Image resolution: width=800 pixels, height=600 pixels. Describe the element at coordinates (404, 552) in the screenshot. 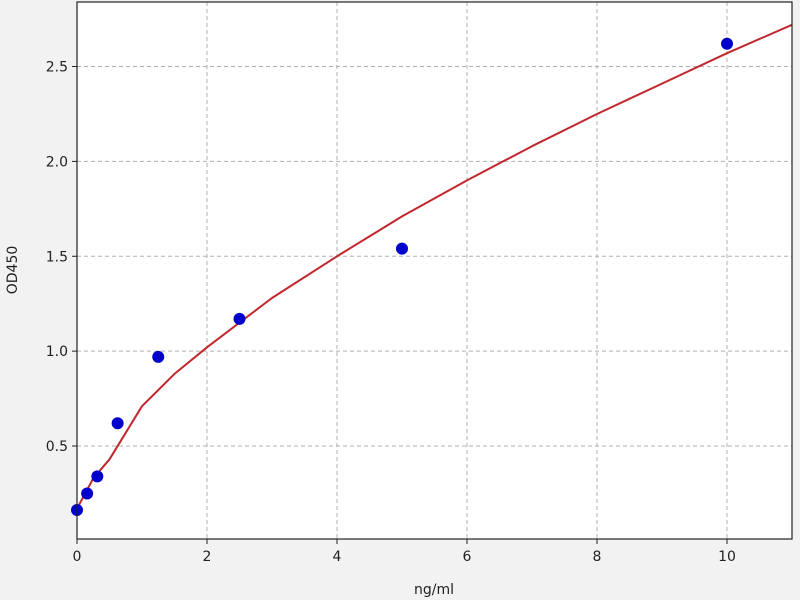

I see `x-axis-ticks: 0 2 4 6 8 10` at that location.